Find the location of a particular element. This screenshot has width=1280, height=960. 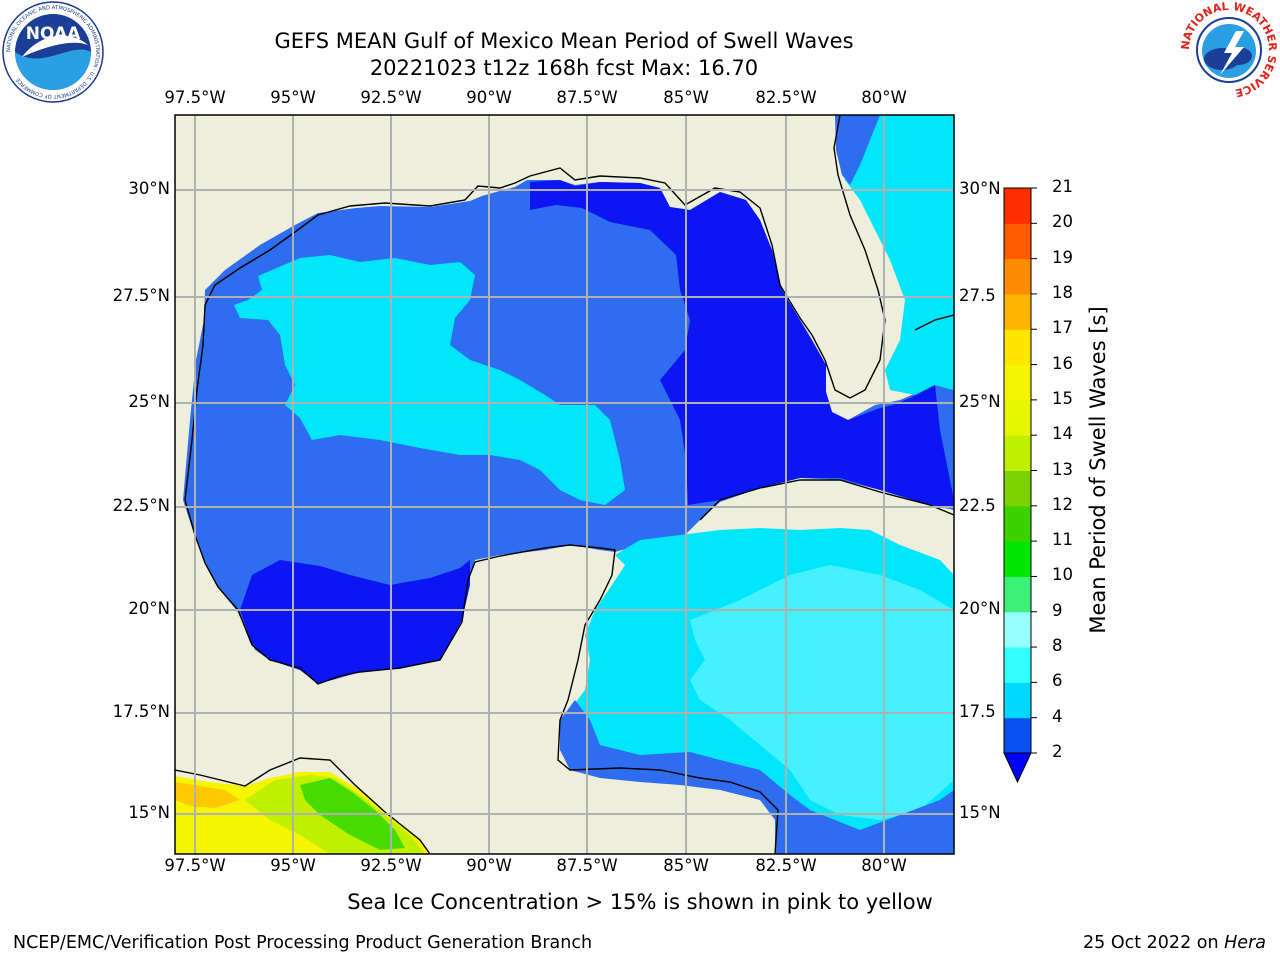

colorbar-tick-label: 2 is located at coordinates (1057, 751).